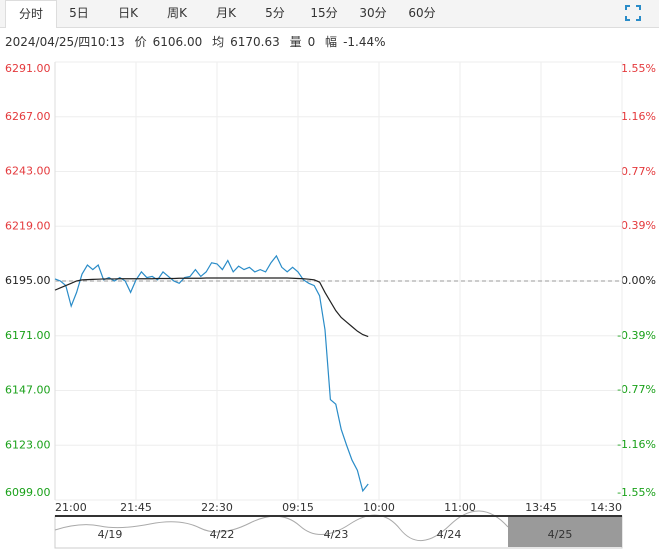 The height and width of the screenshot is (552, 659). I want to click on y-tick-label: 6099.00, so click(28, 492).